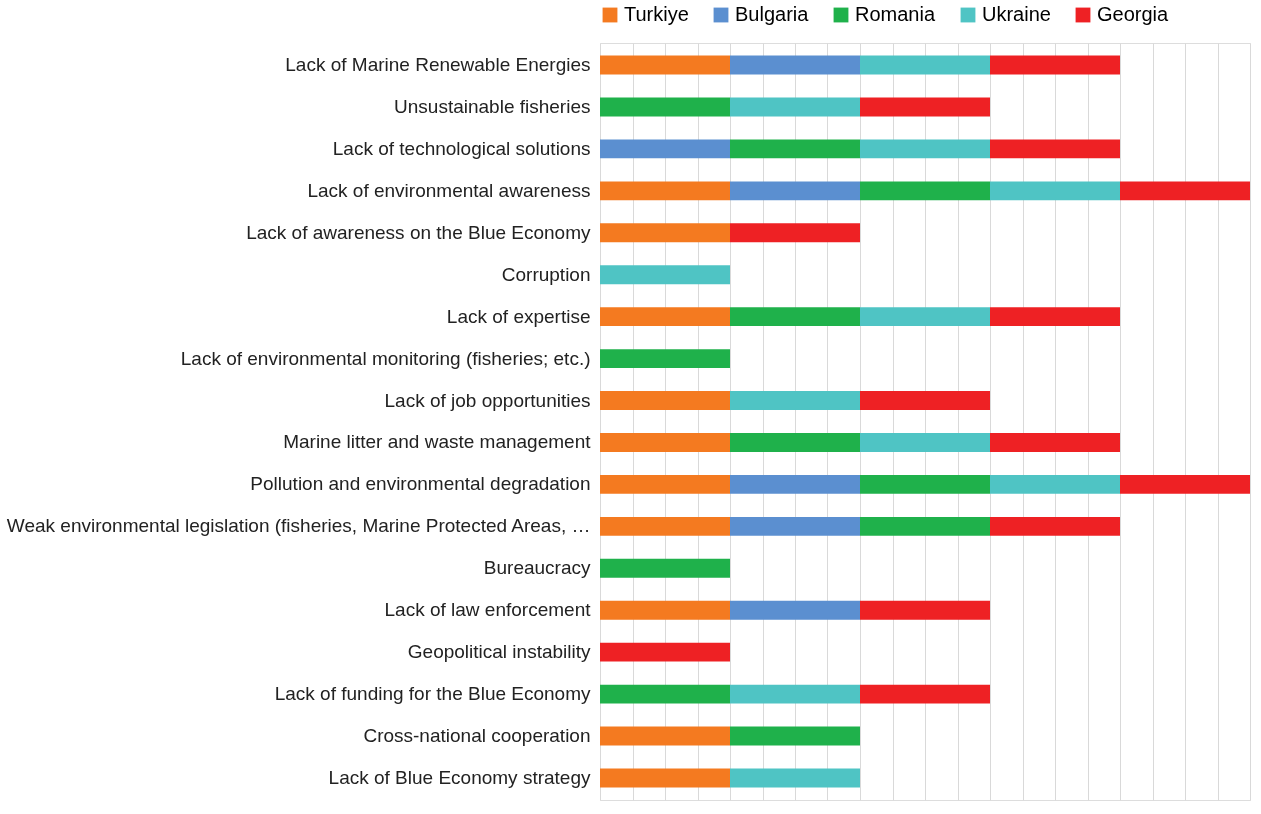 This screenshot has width=1261, height=814. Describe the element at coordinates (438, 65) in the screenshot. I see `y-tick-label: Lack of Marine Renewable Energies` at that location.